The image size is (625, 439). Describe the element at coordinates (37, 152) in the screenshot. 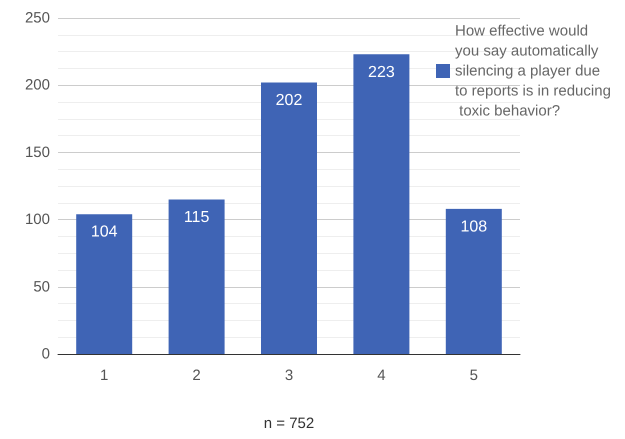

I see `y-tick-label: 150` at that location.